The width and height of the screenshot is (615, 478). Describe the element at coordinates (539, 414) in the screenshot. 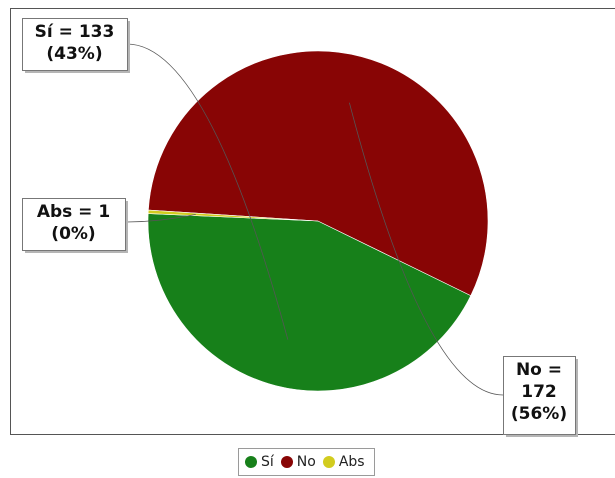

I see `slice-label-no-line3: (56%)` at that location.